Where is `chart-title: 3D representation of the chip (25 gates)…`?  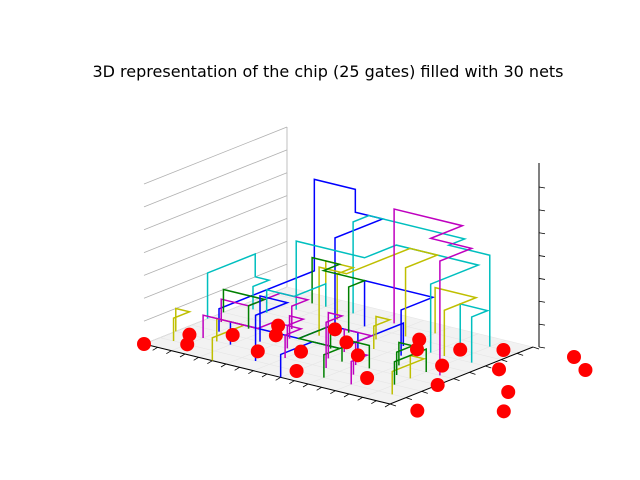
chart-title: 3D representation of the chip (25 gates)… is located at coordinates (328, 71).